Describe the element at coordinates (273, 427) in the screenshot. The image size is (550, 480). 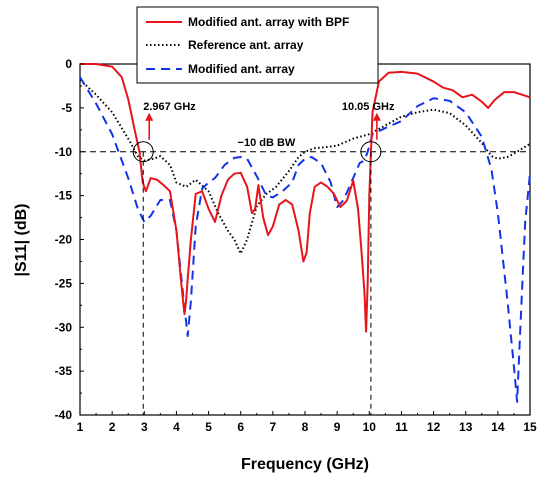
I see `x-tick-label: 7` at that location.